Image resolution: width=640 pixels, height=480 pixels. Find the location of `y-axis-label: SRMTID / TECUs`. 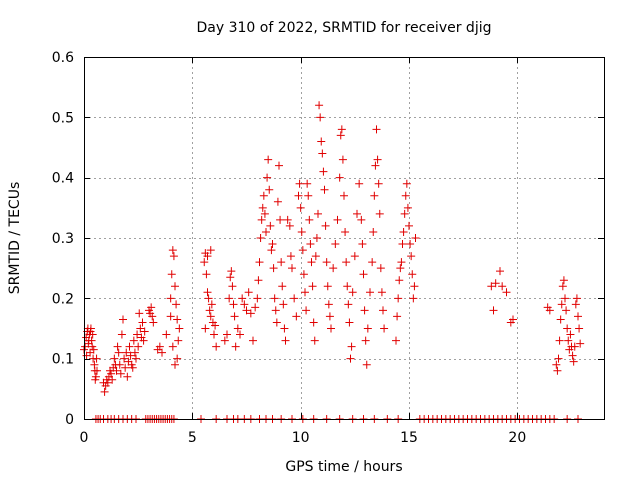

y-axis-label: SRMTID / TECUs is located at coordinates (15, 238).